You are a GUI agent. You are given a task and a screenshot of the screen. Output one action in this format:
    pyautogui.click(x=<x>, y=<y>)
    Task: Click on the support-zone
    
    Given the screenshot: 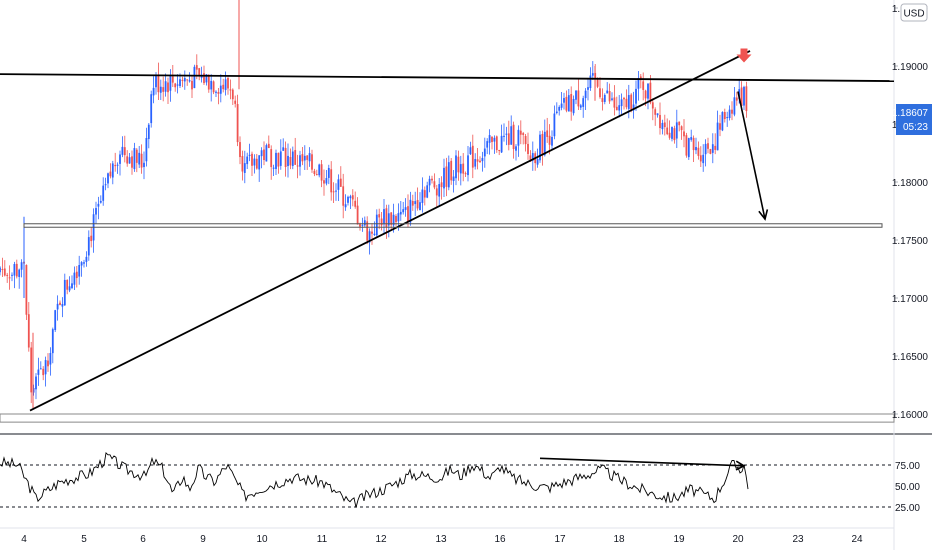 What is the action you would take?
    pyautogui.click(x=453, y=225)
    